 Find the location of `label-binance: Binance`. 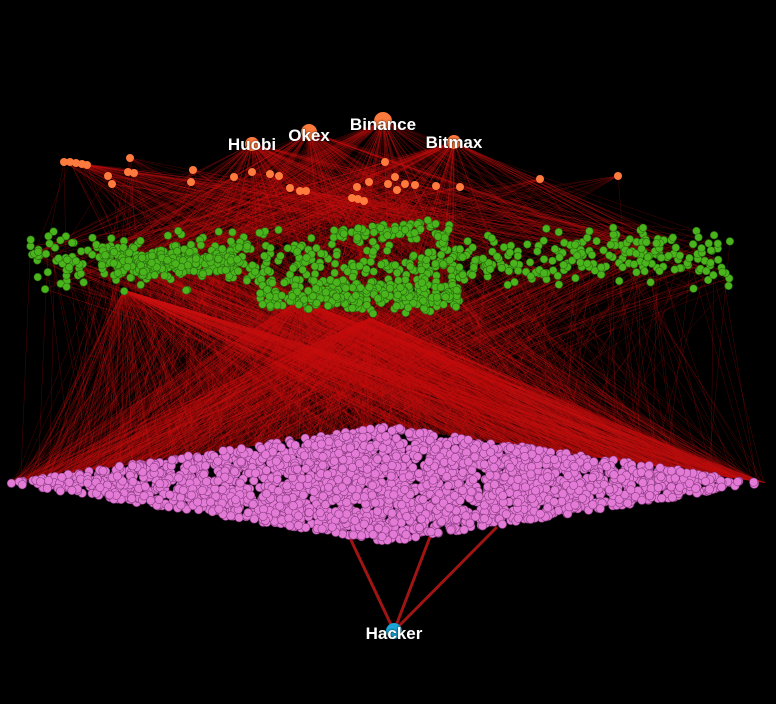

label-binance: Binance is located at coordinates (383, 124).